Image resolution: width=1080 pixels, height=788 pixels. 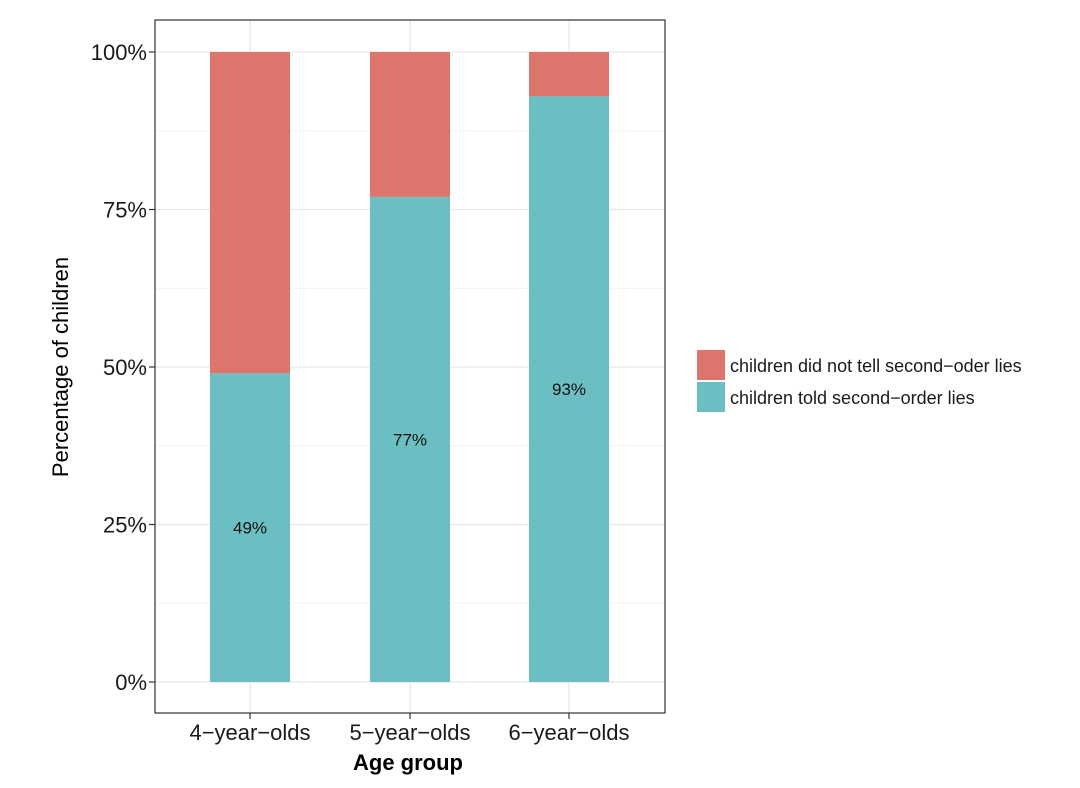 I want to click on bar-data-labels: 49% 77% 93%, so click(x=409, y=459).